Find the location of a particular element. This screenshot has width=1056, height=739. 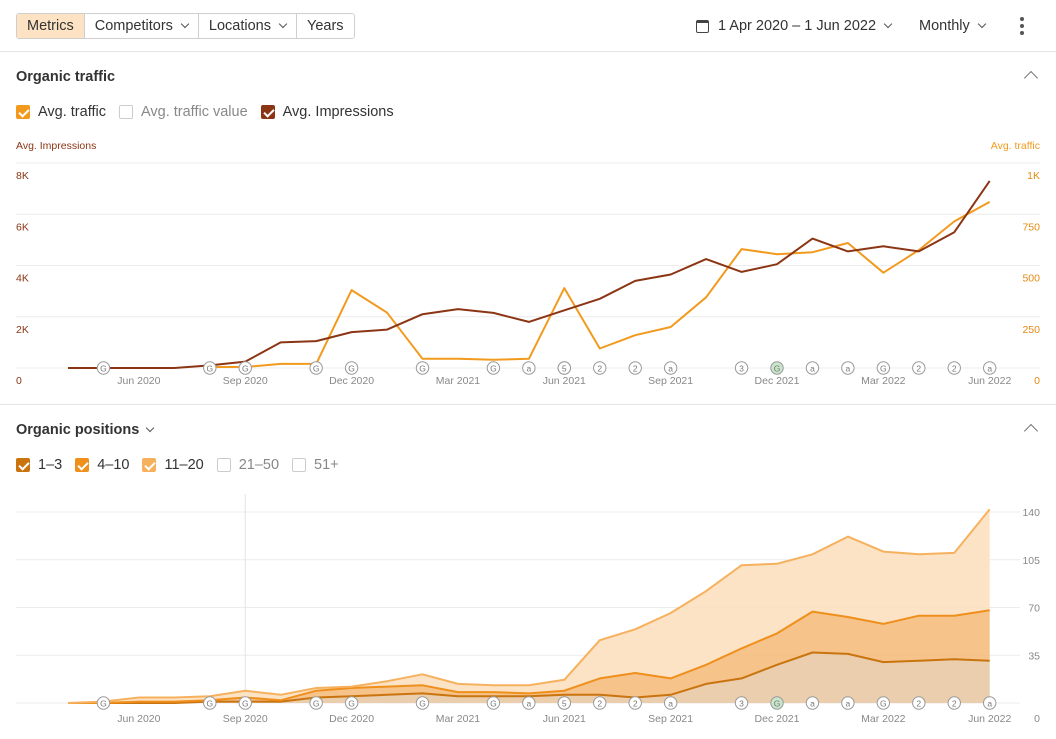

y-left-tick-label: 0 is located at coordinates (19, 381).